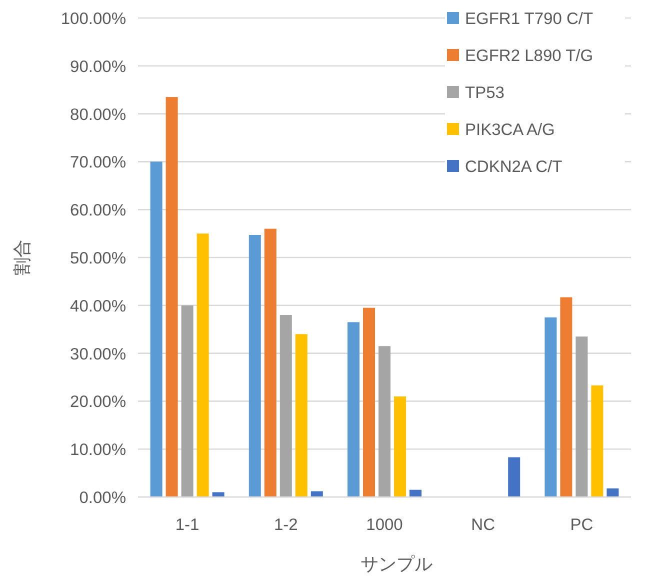  What do you see at coordinates (286, 525) in the screenshot?
I see `x-tick-label: 1-2` at bounding box center [286, 525].